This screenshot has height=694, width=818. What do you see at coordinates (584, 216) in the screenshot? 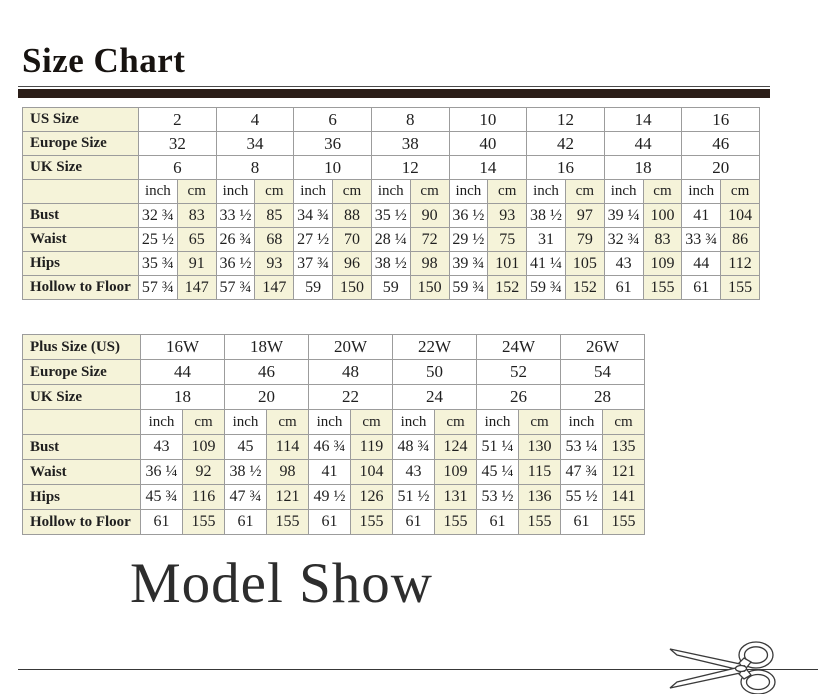
I see `cm-value-cell: 97` at bounding box center [584, 216].